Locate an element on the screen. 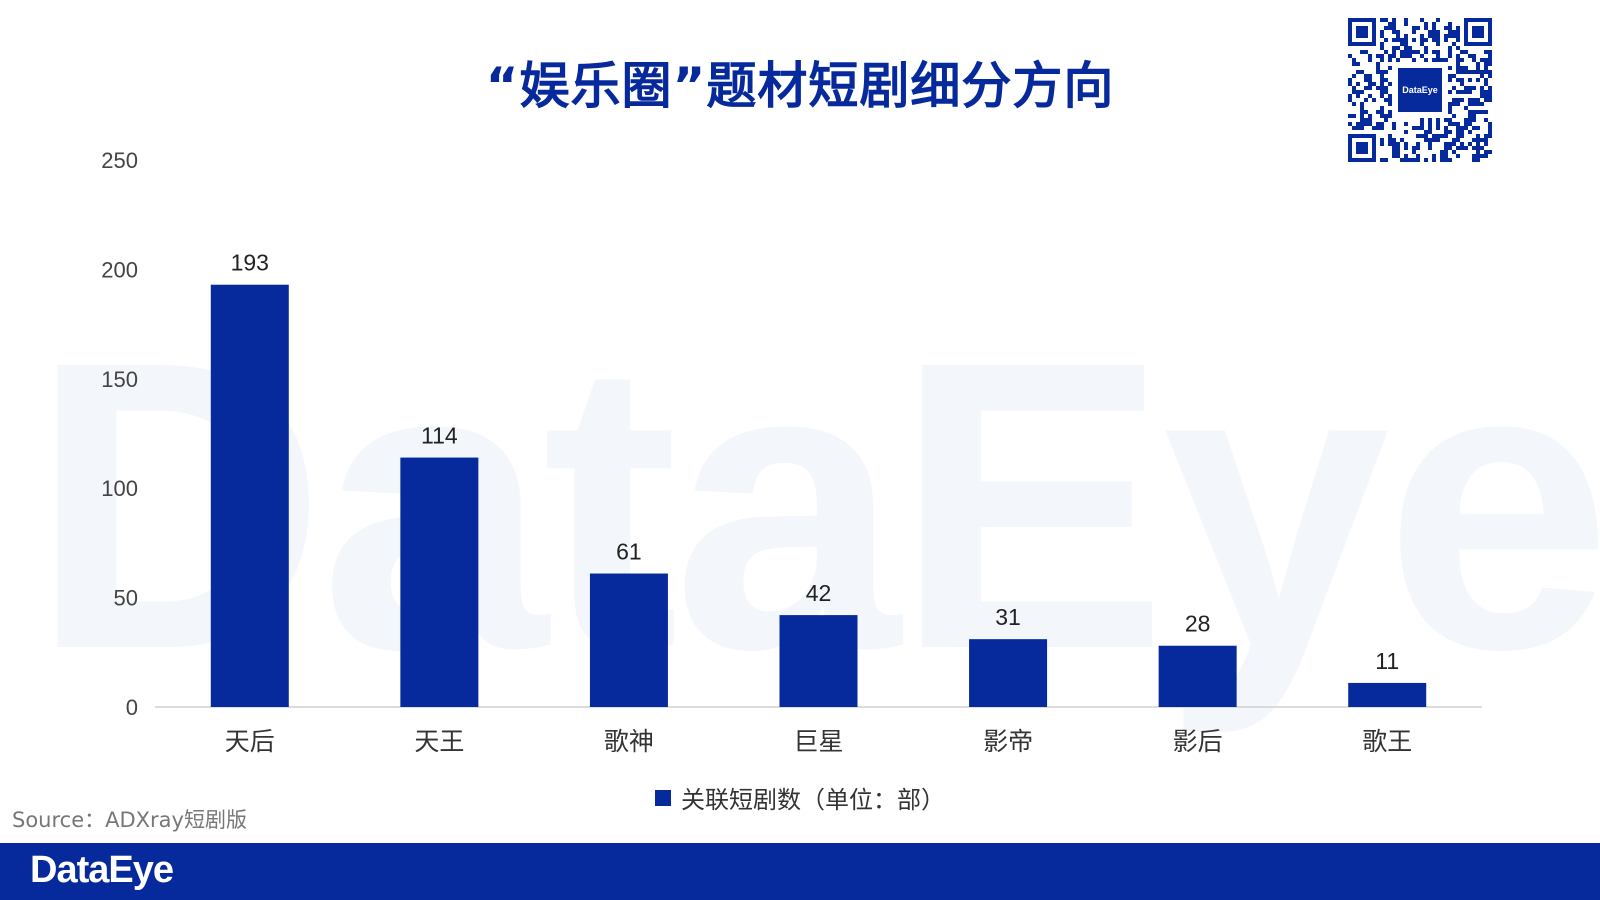 The height and width of the screenshot is (900, 1600). data-label: 31 is located at coordinates (1008, 617).